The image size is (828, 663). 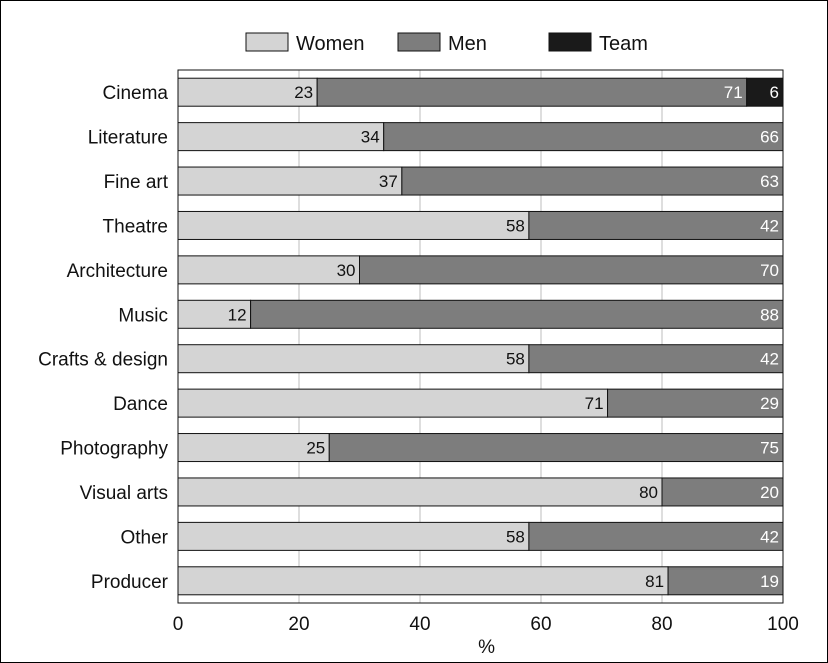 I want to click on data-label-men-1: 66, so click(x=769, y=137).